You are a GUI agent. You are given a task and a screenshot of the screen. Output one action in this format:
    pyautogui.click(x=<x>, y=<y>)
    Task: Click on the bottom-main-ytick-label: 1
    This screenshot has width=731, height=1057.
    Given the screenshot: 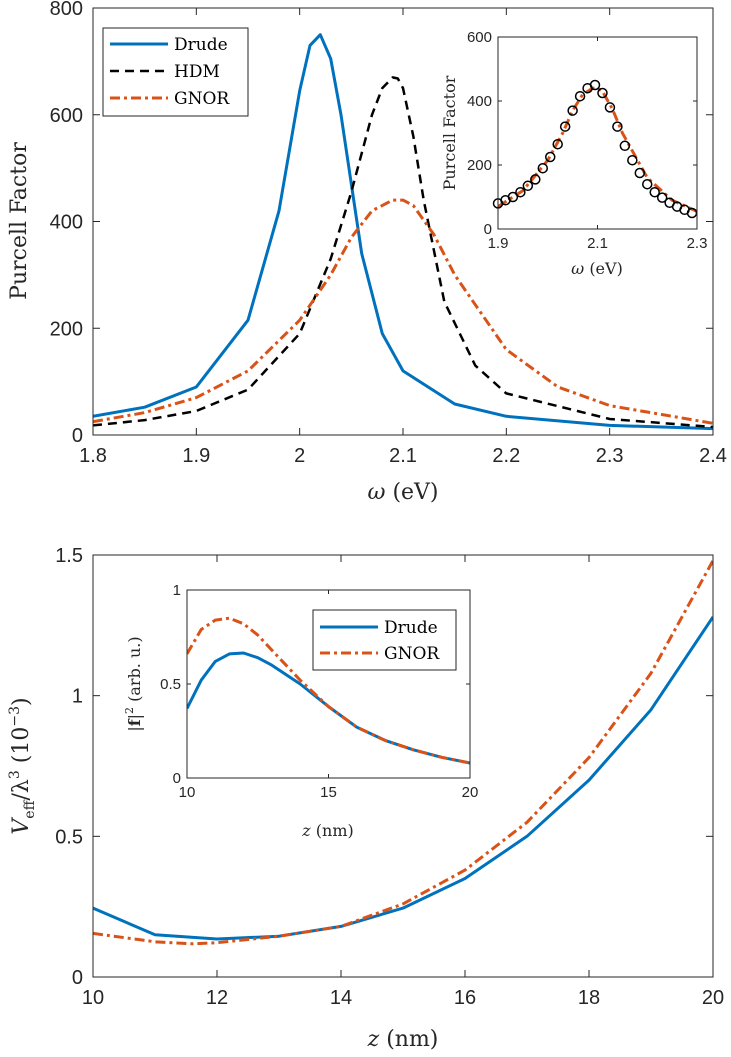 What is the action you would take?
    pyautogui.click(x=77, y=697)
    